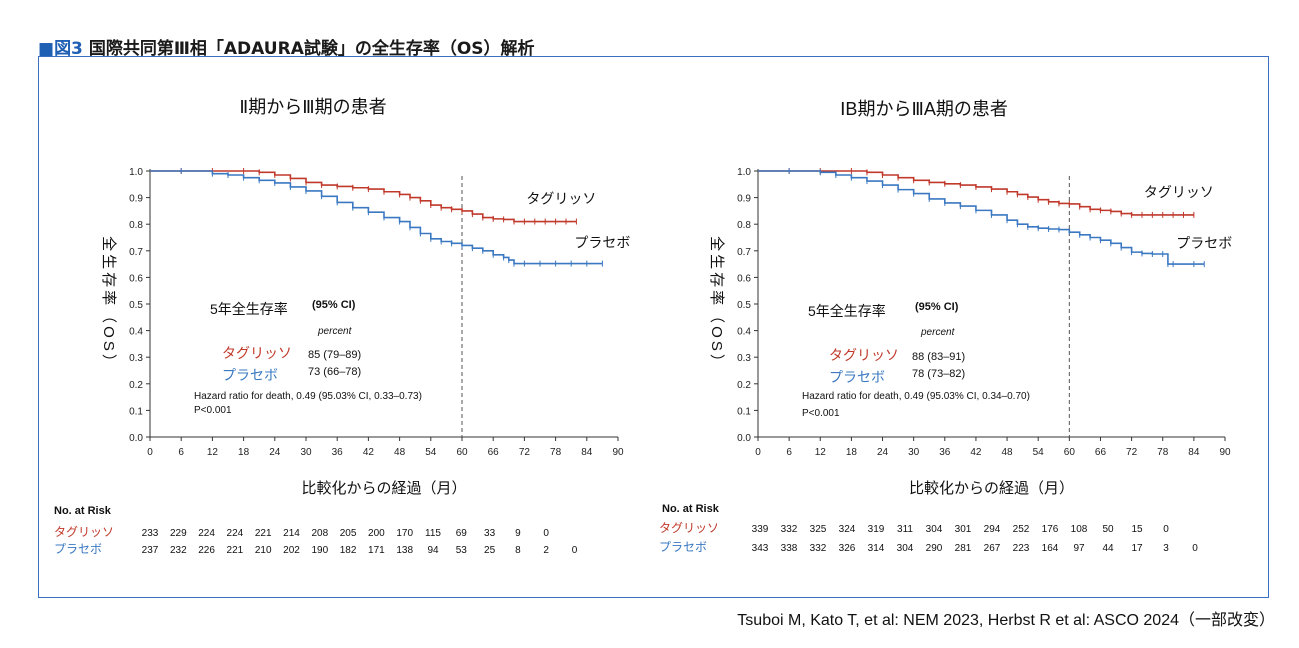  What do you see at coordinates (263, 550) in the screenshot?
I see `chart1-at-risk-value: 210` at bounding box center [263, 550].